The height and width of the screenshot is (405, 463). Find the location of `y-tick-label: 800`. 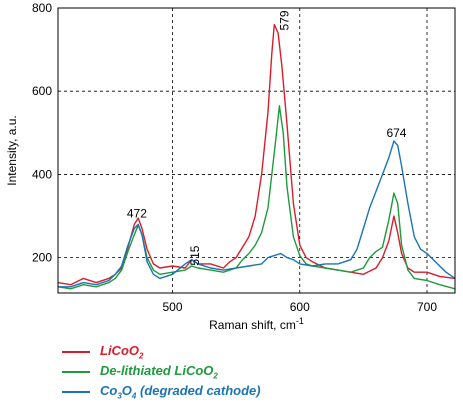

y-tick-label: 800 is located at coordinates (42, 8).